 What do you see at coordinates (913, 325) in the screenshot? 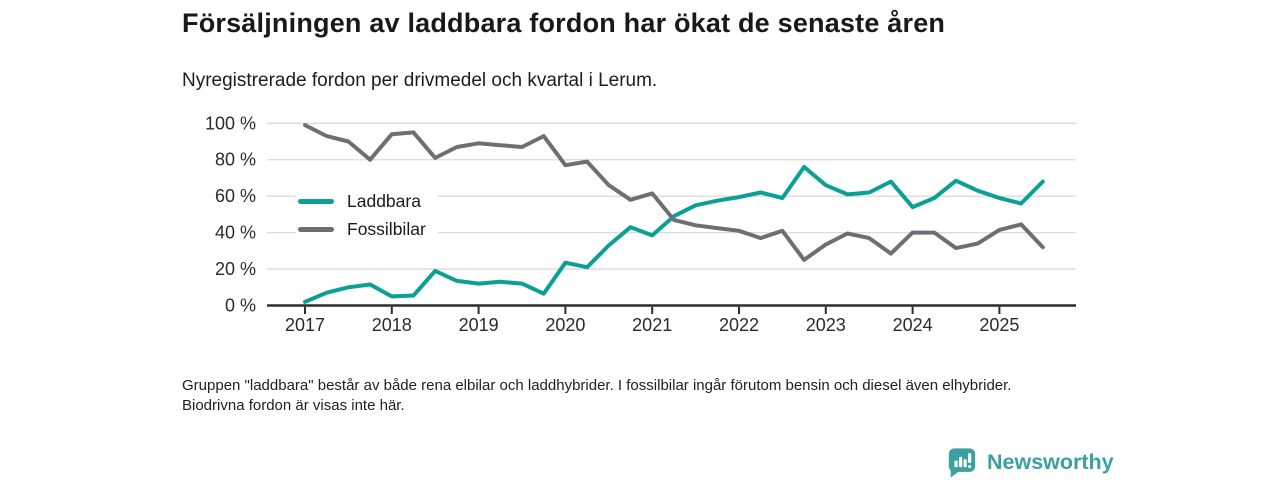
I see `x-tick-label-2024: 2024` at bounding box center [913, 325].